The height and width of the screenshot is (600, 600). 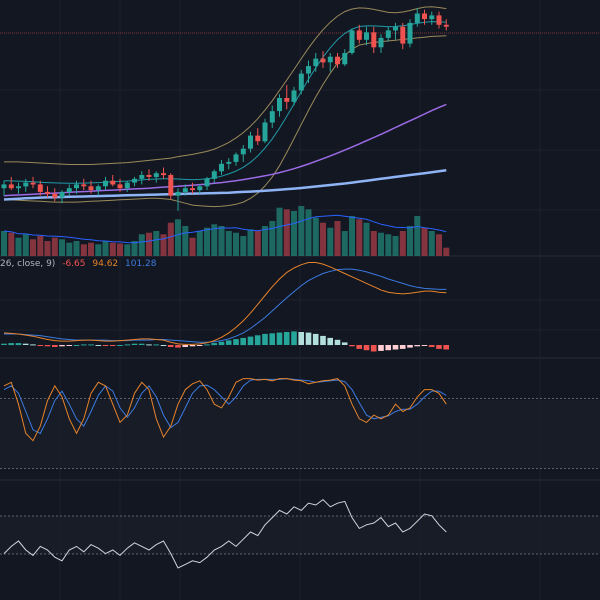 I want to click on macd-pane, so click(x=225, y=307).